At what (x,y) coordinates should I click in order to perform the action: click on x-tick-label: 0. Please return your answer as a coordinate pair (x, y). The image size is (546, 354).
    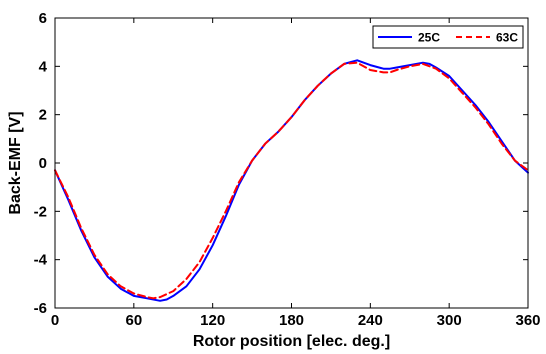
    Looking at the image, I should click on (55, 320).